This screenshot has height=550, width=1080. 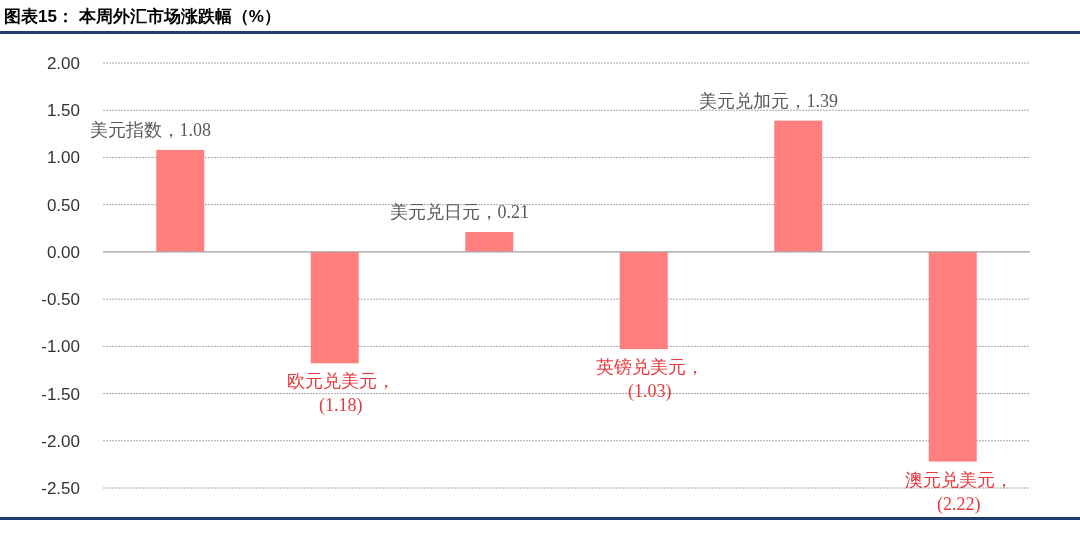 I want to click on y-tick-label: -1.50, so click(x=60, y=394).